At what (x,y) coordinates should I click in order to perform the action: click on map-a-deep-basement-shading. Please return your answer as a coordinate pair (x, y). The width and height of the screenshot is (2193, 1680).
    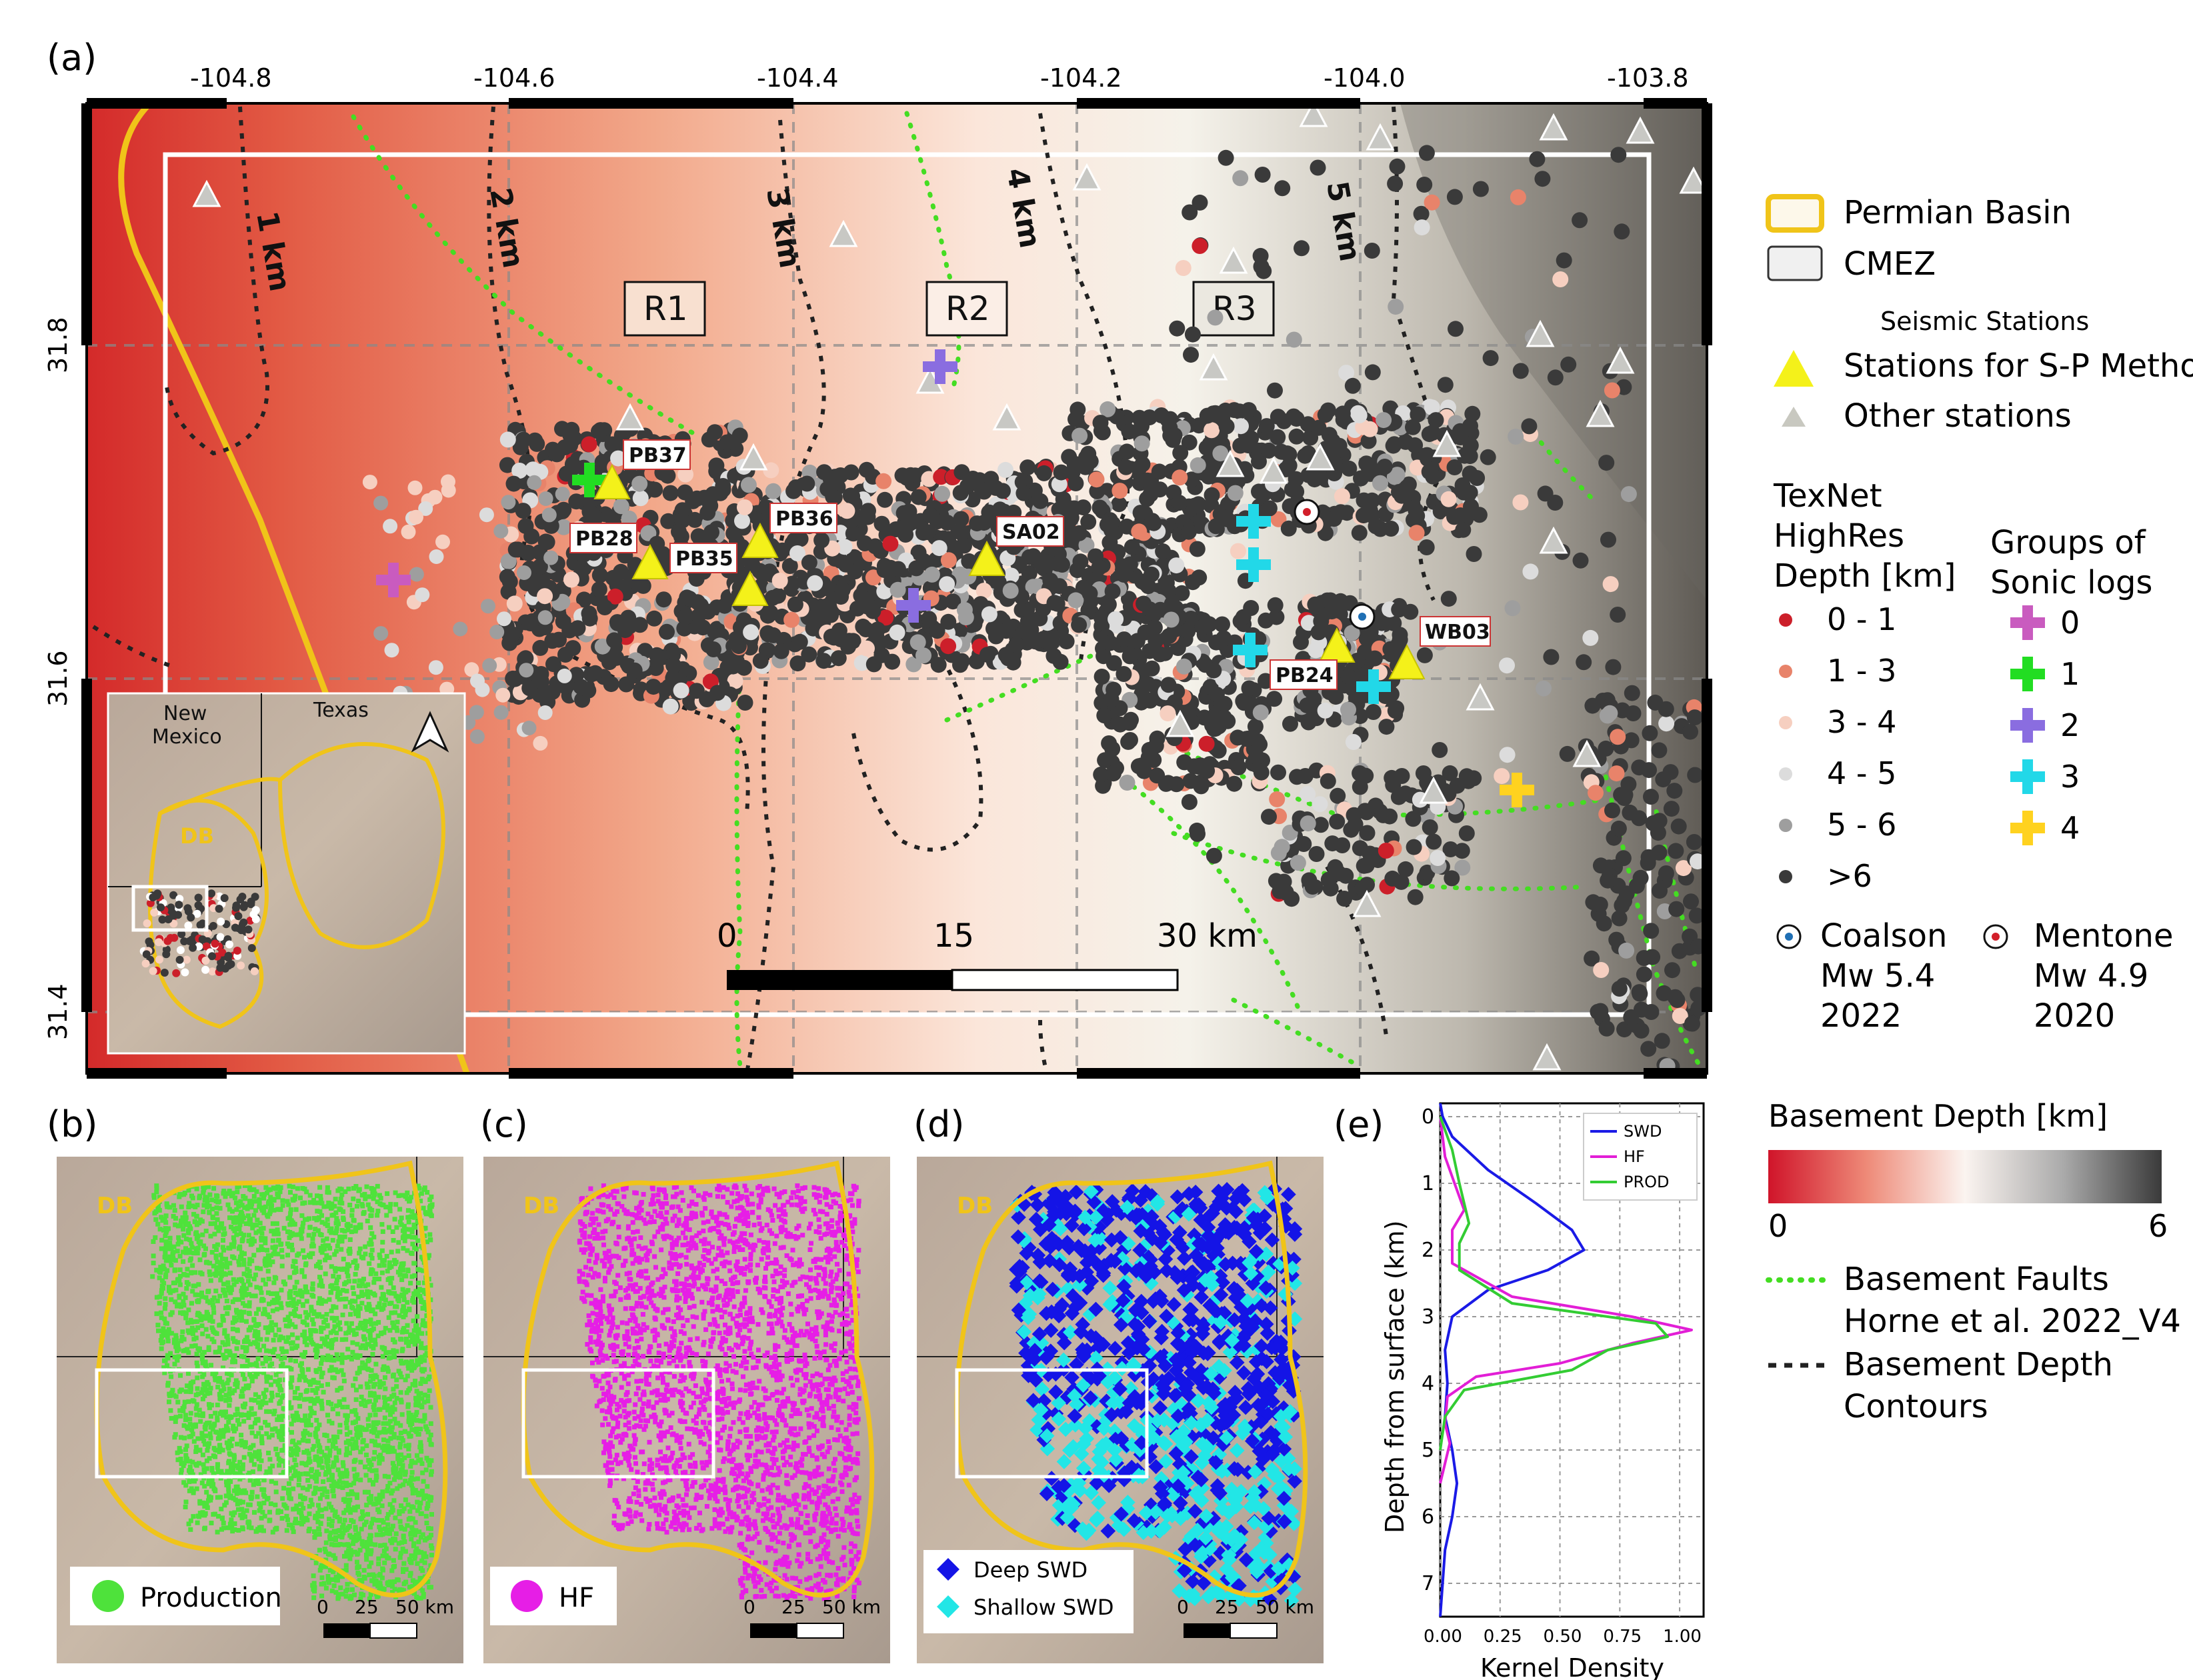
    Looking at the image, I should click on (1554, 351).